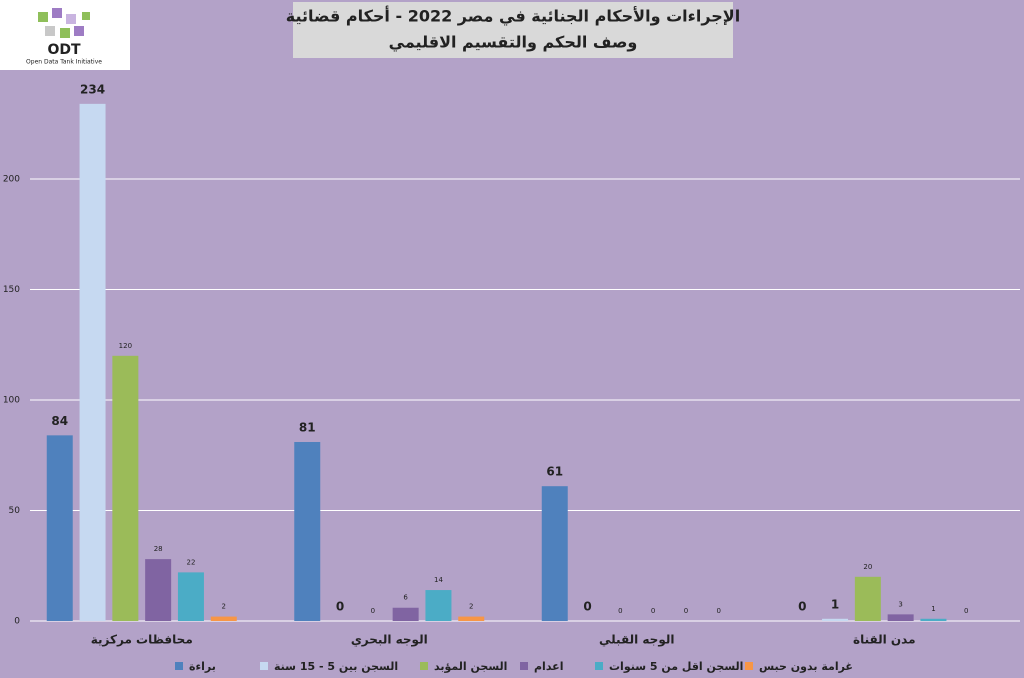 The height and width of the screenshot is (678, 1024). I want to click on logo-icon, so click(64, 23).